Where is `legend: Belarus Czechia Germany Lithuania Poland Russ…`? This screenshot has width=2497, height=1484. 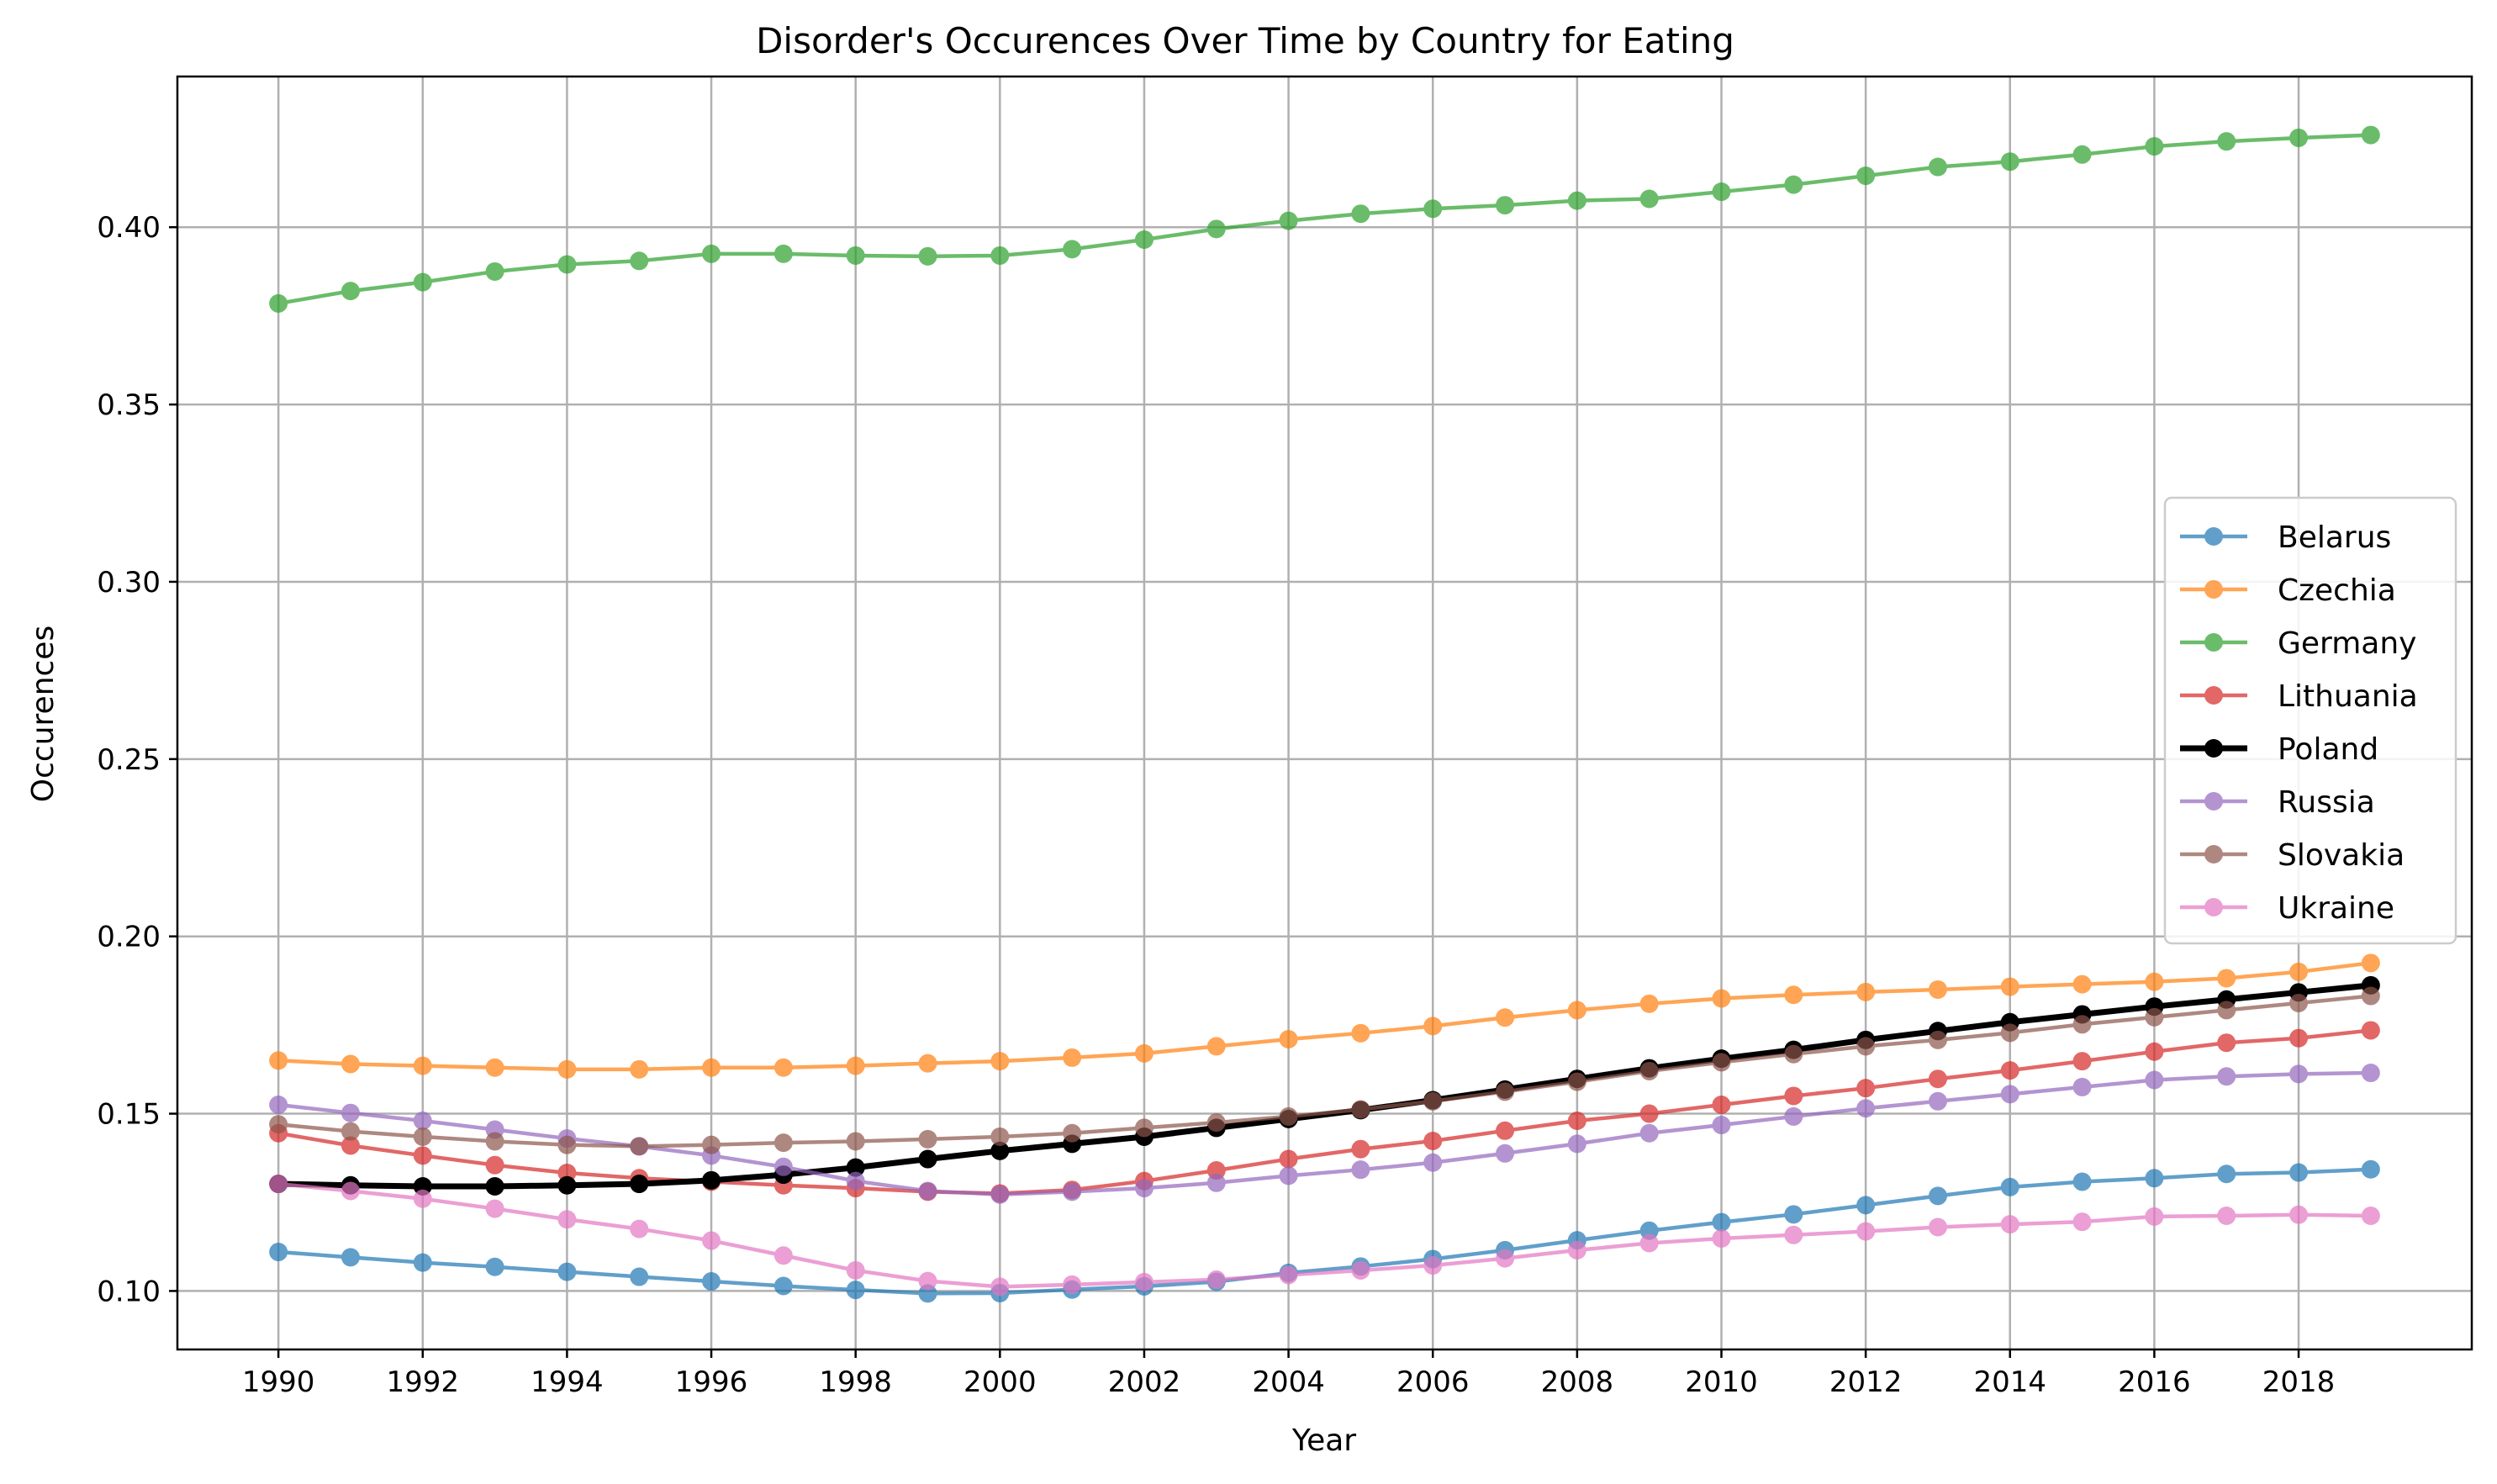
legend: Belarus Czechia Germany Lithuania Poland Russ… is located at coordinates (2310, 720).